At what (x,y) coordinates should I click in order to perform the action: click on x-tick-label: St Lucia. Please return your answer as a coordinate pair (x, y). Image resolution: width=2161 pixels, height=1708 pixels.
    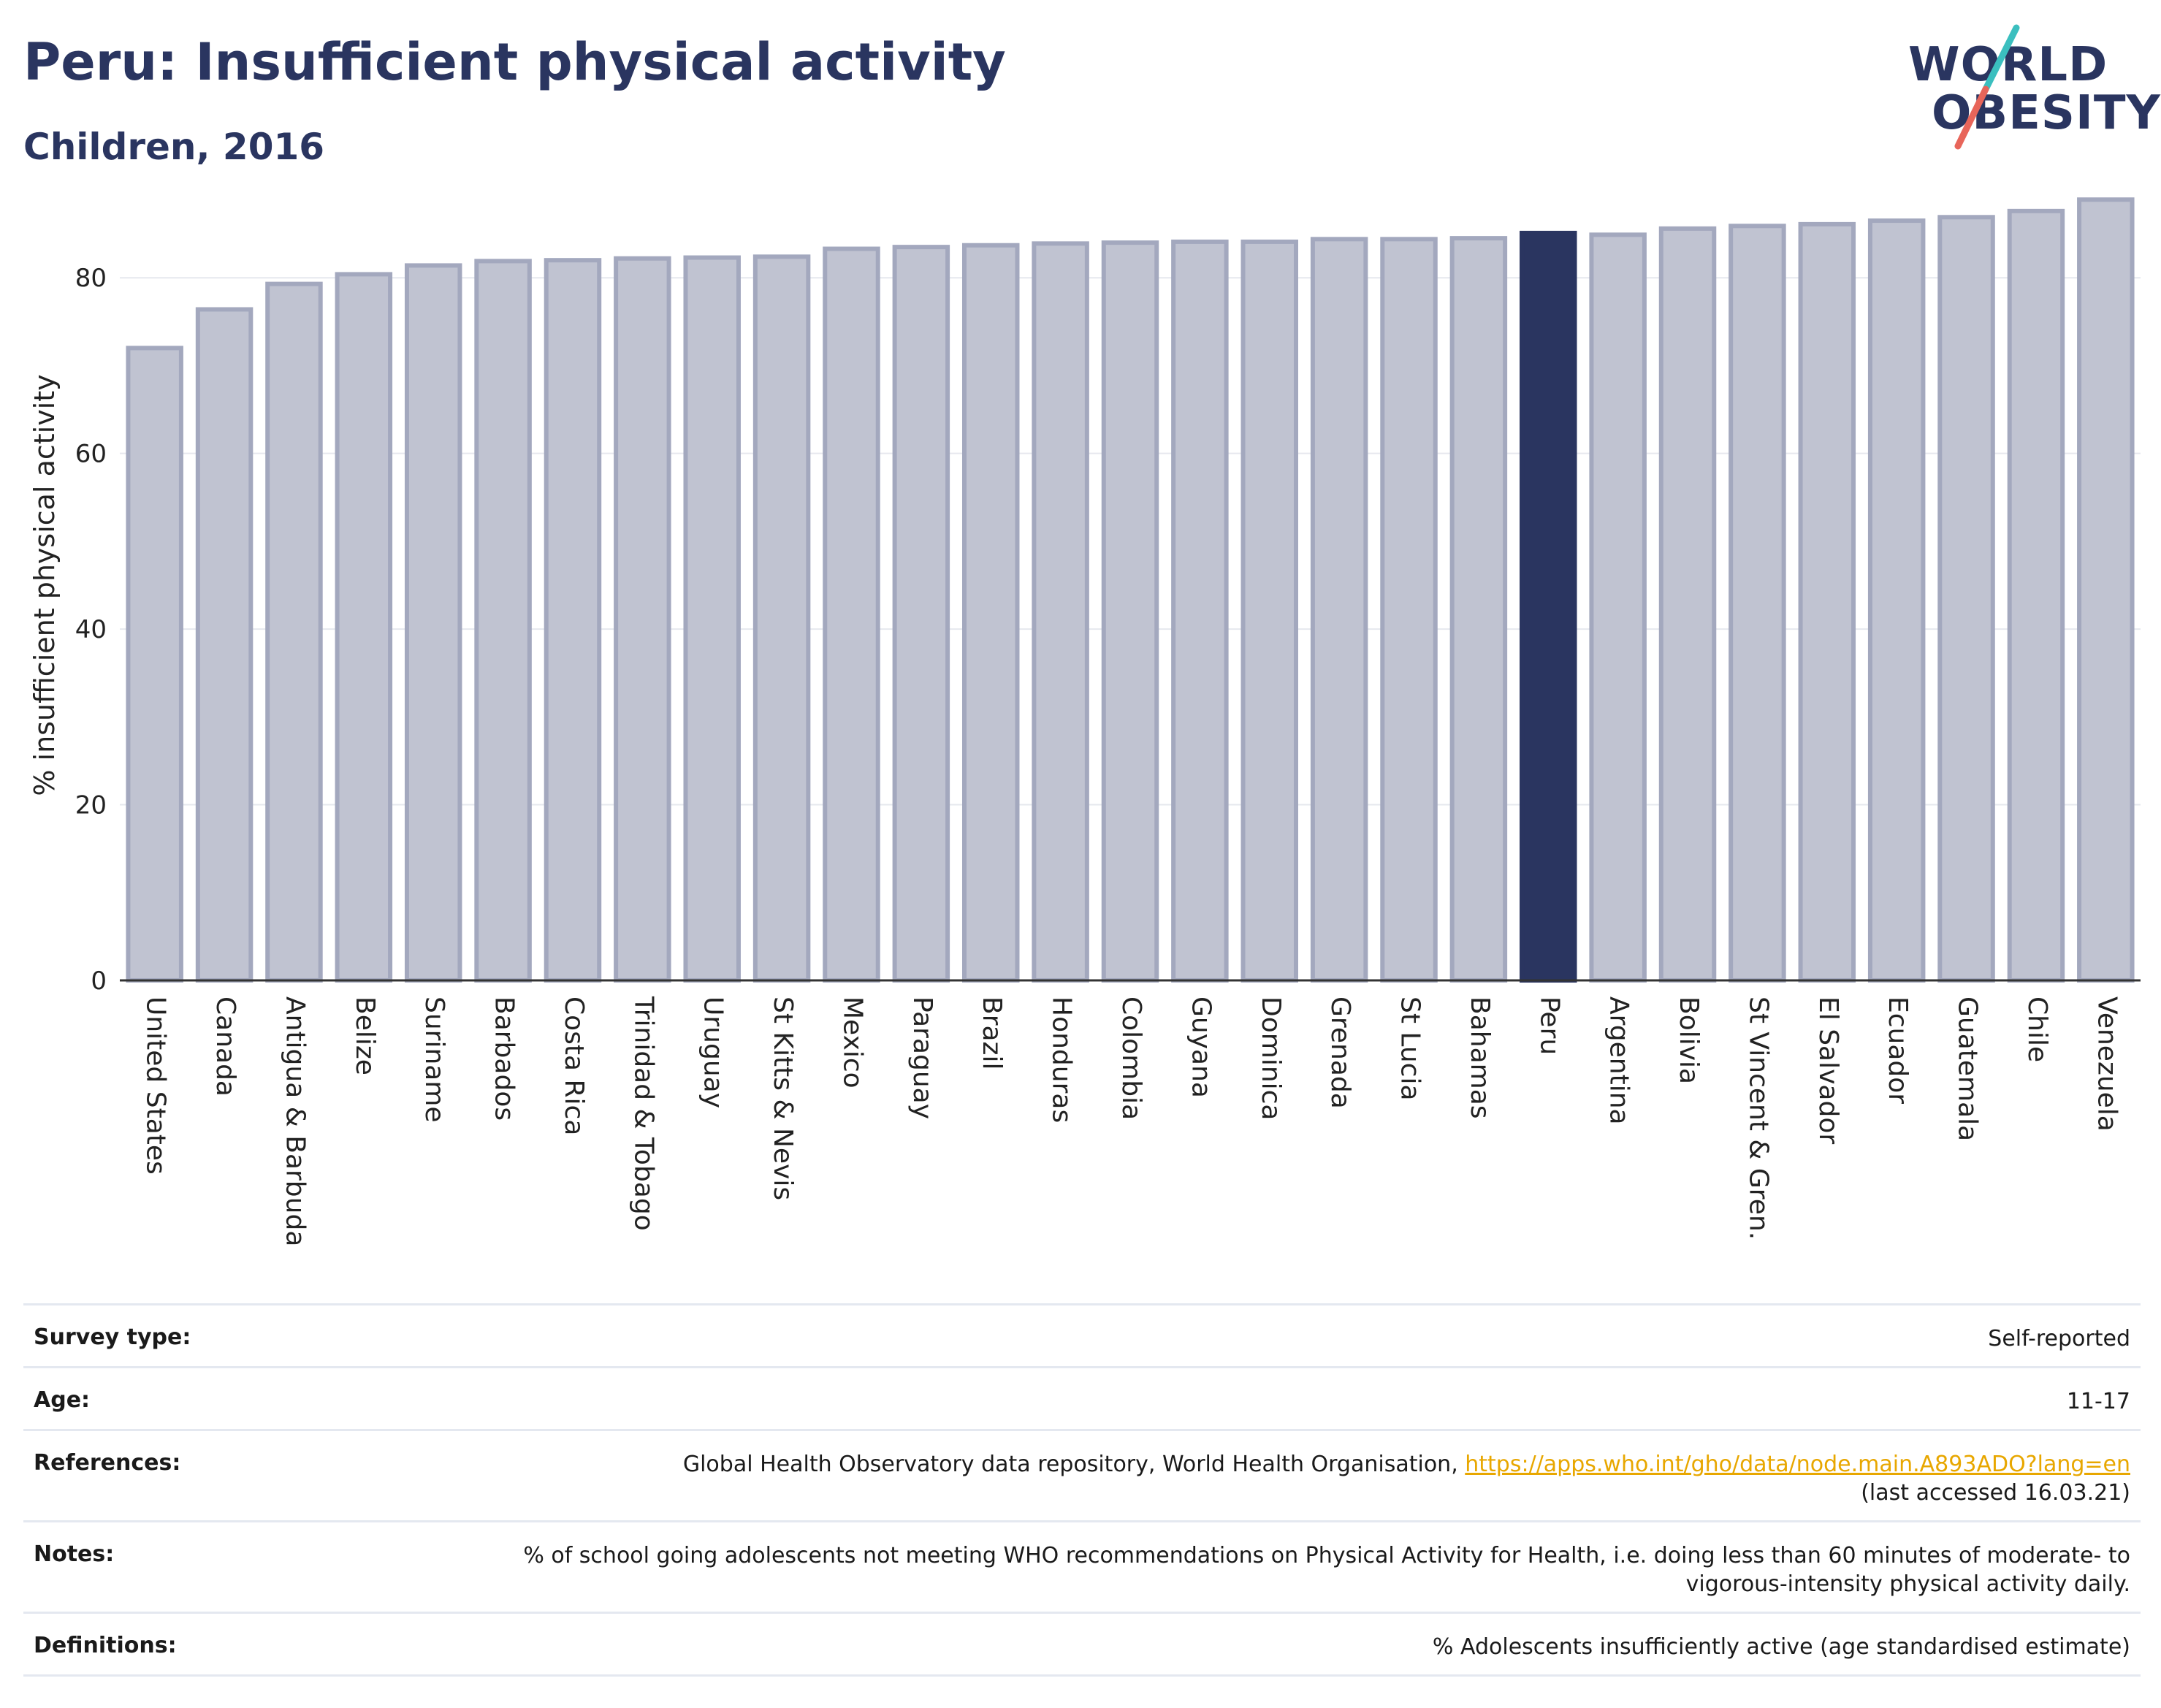
    Looking at the image, I should click on (1410, 1048).